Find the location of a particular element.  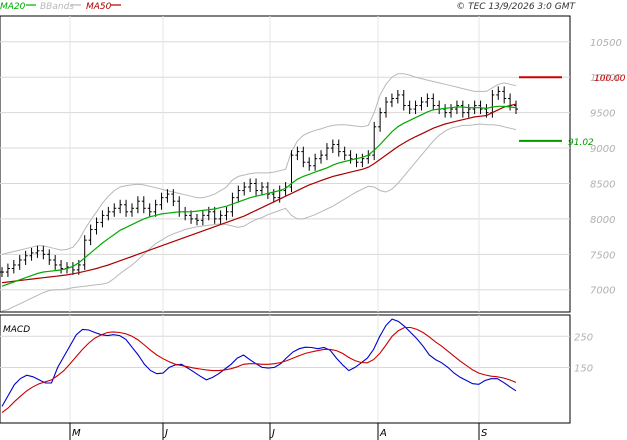

x-tick-label: M is located at coordinates (76, 433).